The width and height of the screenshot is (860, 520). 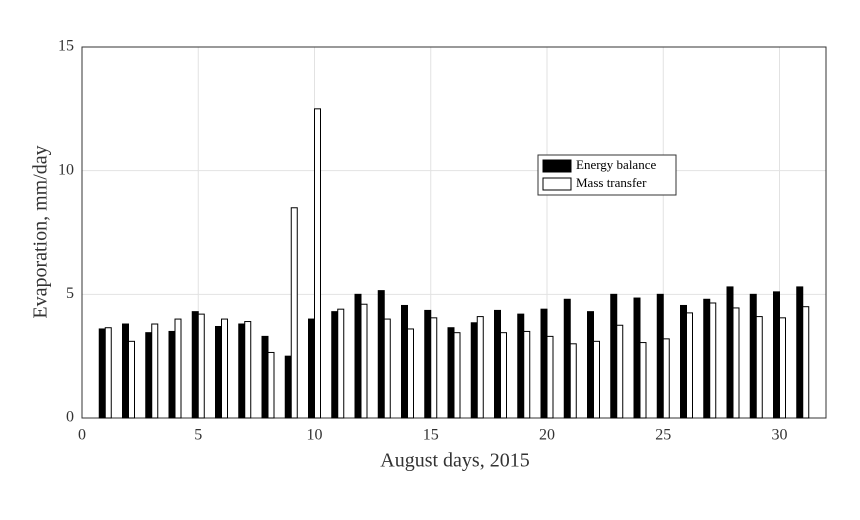 I want to click on x-tick-label: 10, so click(x=315, y=435).